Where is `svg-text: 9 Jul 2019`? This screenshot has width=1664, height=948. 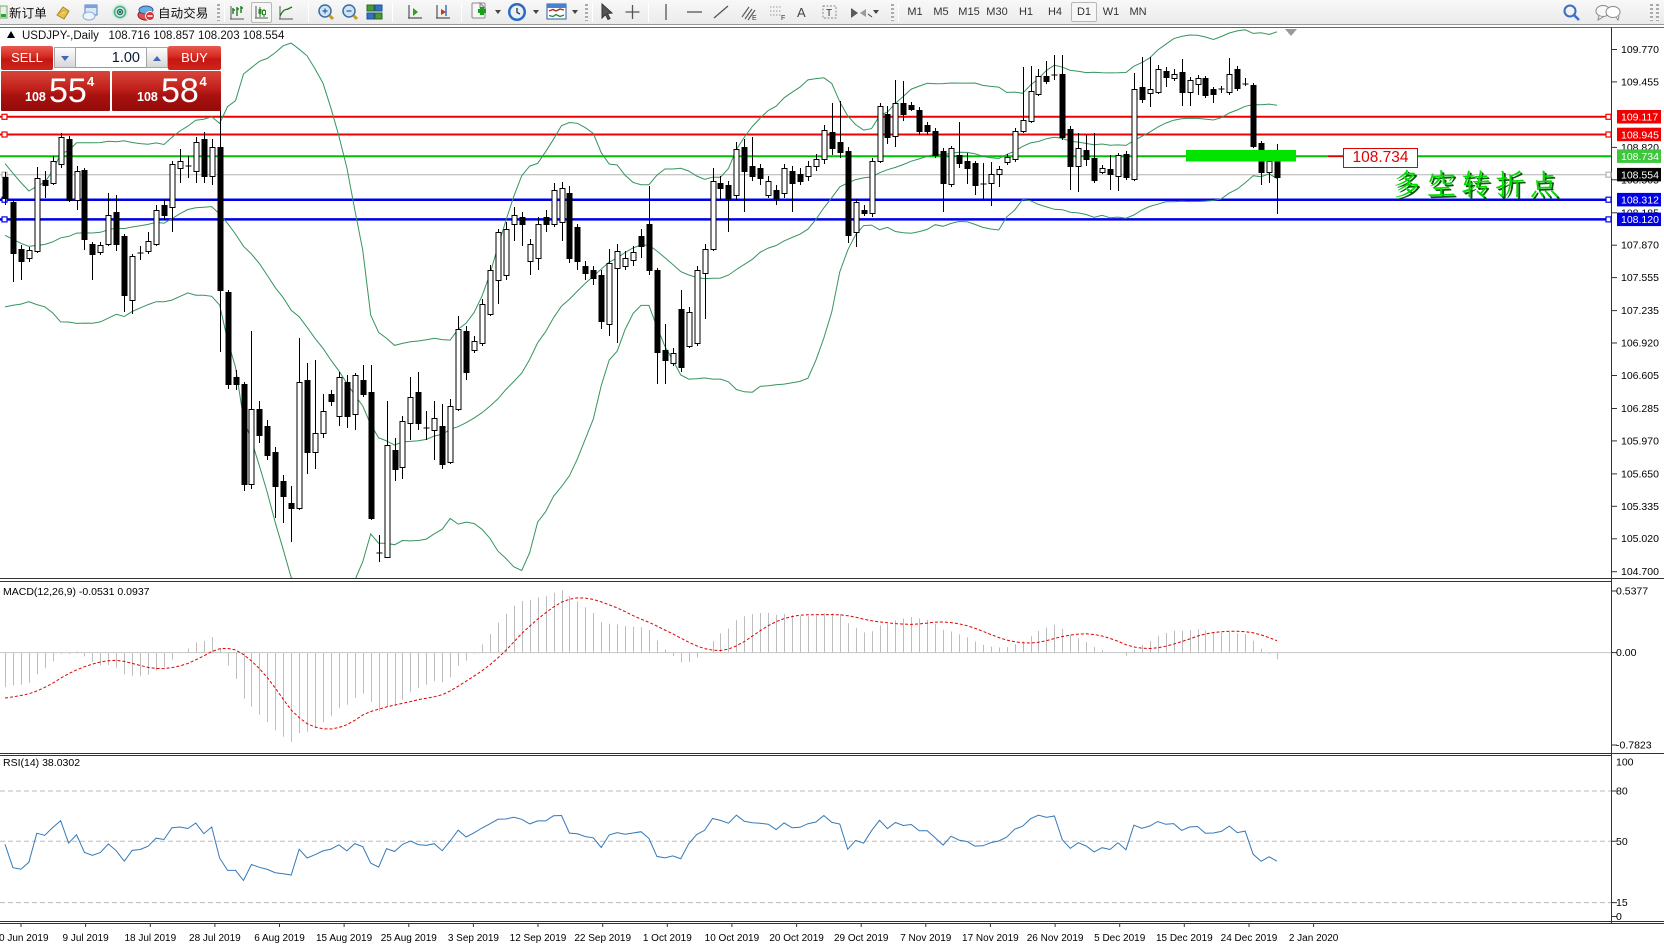 svg-text: 9 Jul 2019 is located at coordinates (86, 938).